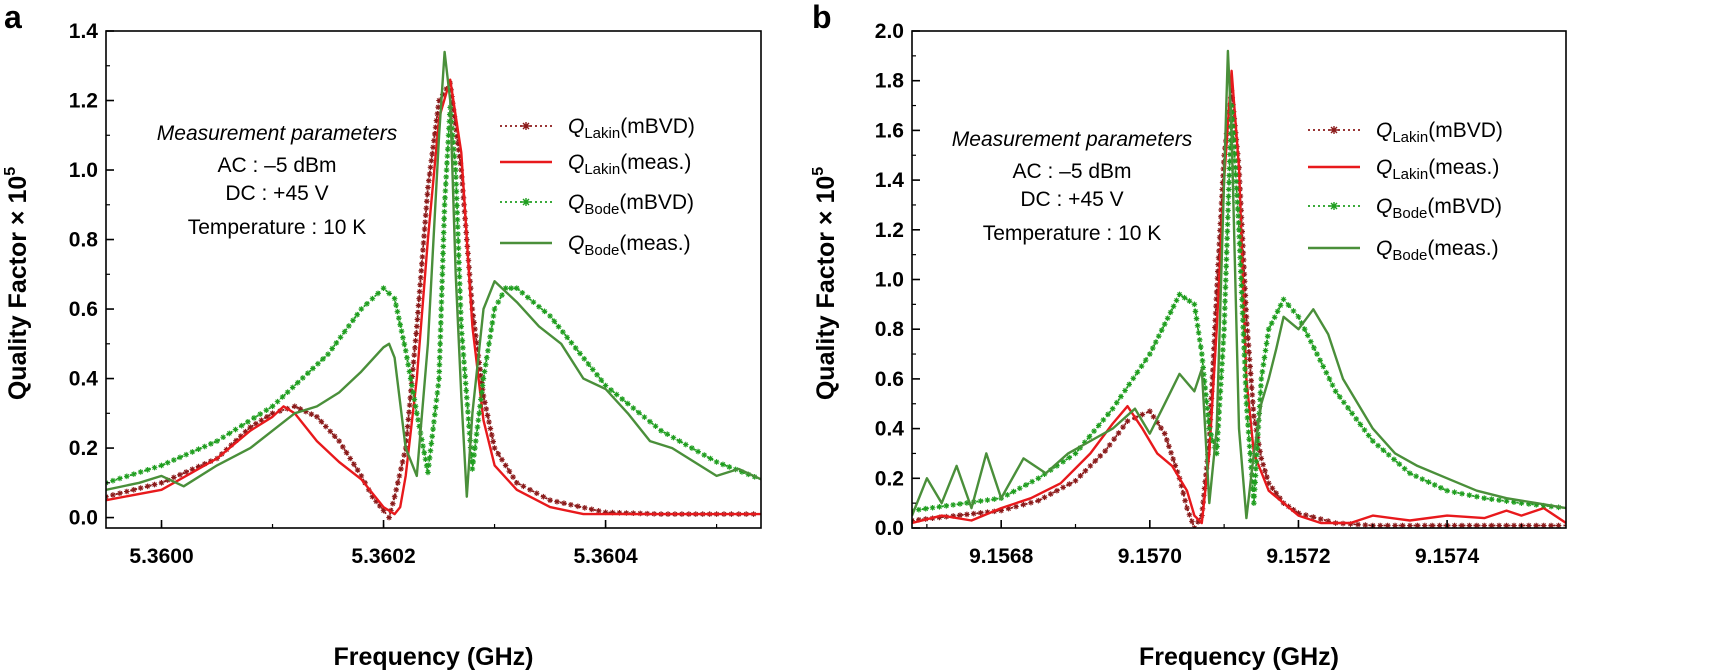 Image resolution: width=1712 pixels, height=672 pixels. I want to click on x-axis-title: Frequency (GHz), so click(1239, 657).